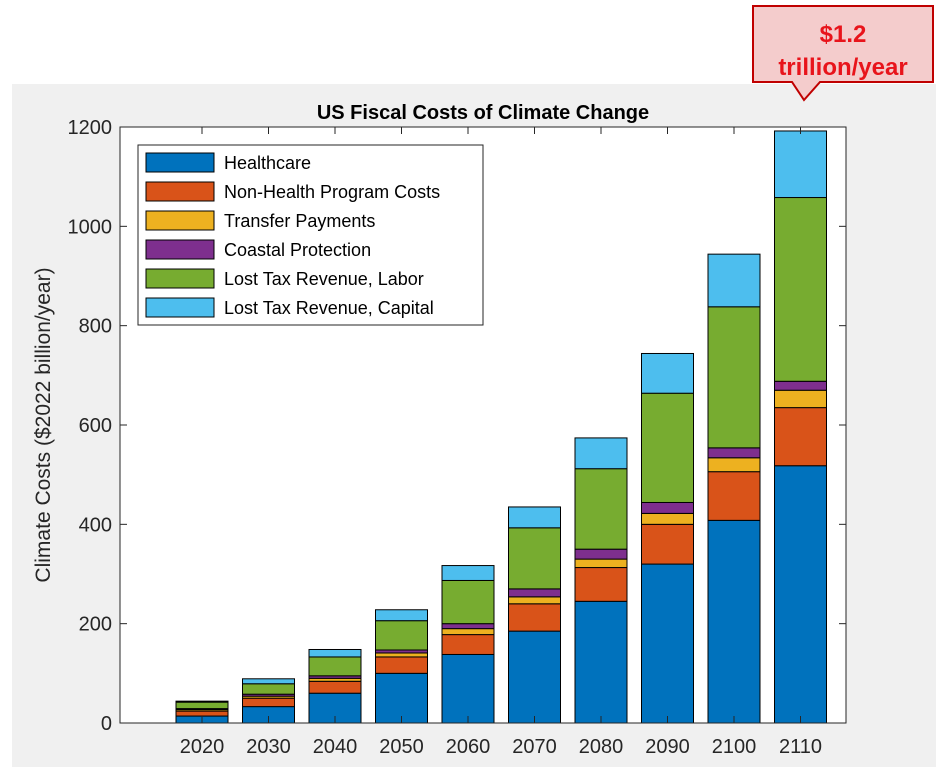  I want to click on callout-box-shape, so click(843, 53).